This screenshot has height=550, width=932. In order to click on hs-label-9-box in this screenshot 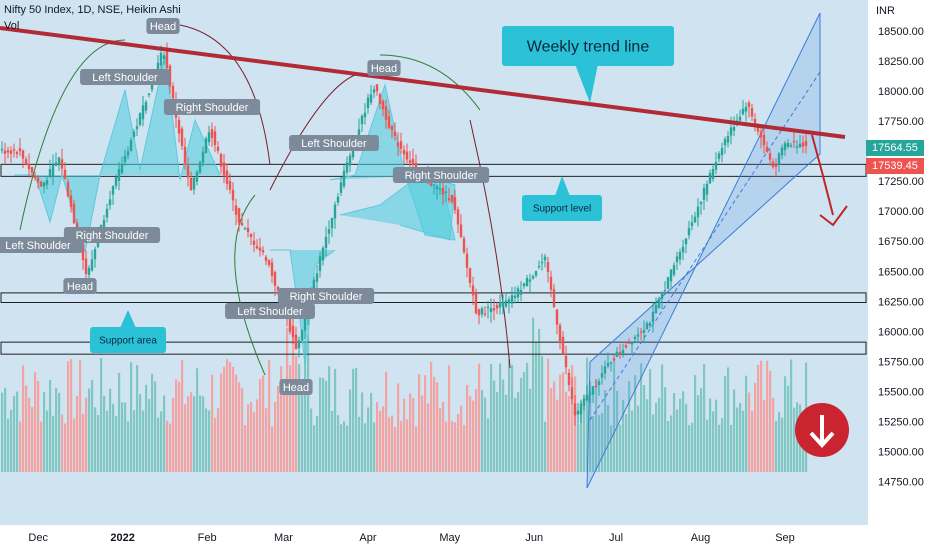, I will do `click(326, 296)`.